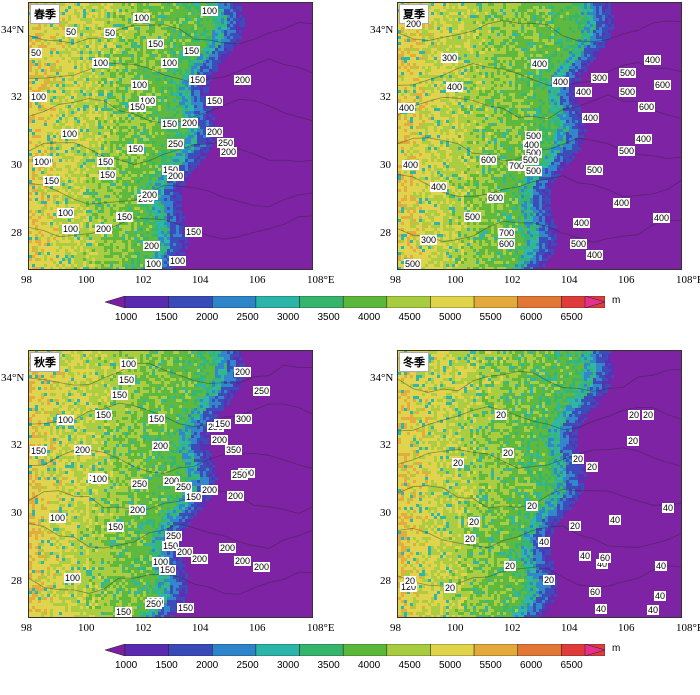 The image size is (700, 695). Describe the element at coordinates (248, 317) in the screenshot. I see `colorbar-label: 2500` at that location.